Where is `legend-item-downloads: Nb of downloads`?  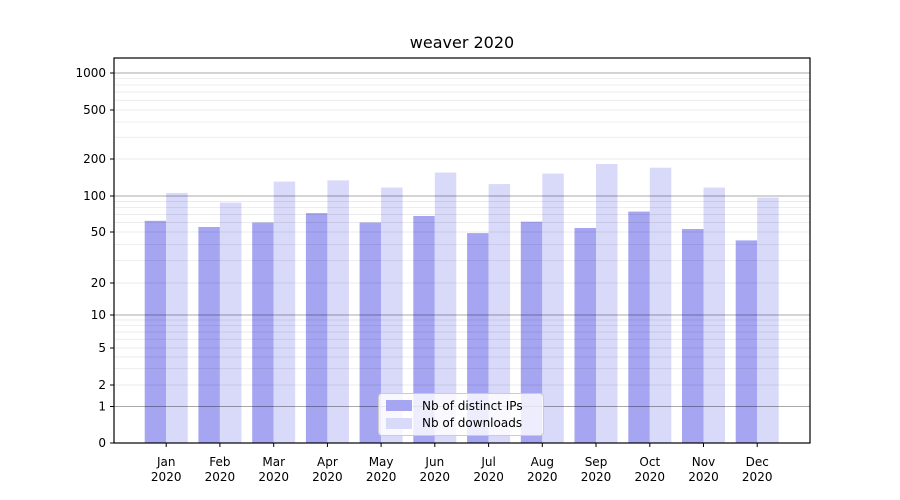 legend-item-downloads: Nb of downloads is located at coordinates (460, 424).